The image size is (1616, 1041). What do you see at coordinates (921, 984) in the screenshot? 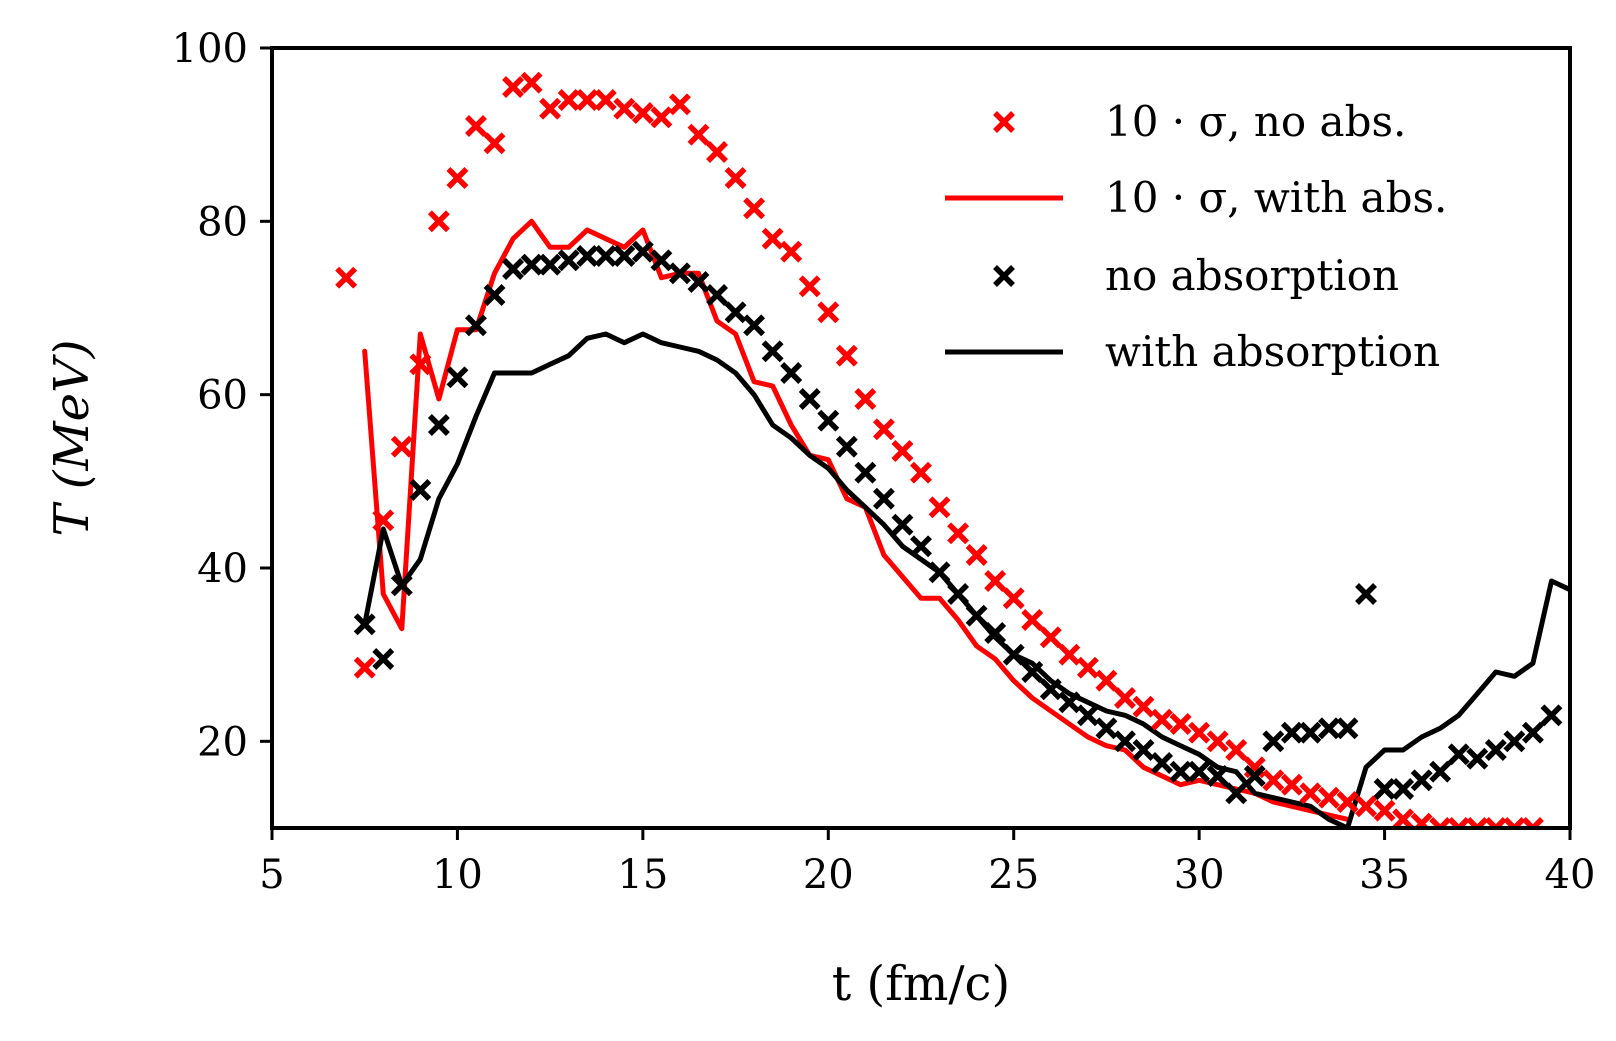
I see `x-axis-title: t (fm/c)` at bounding box center [921, 984].